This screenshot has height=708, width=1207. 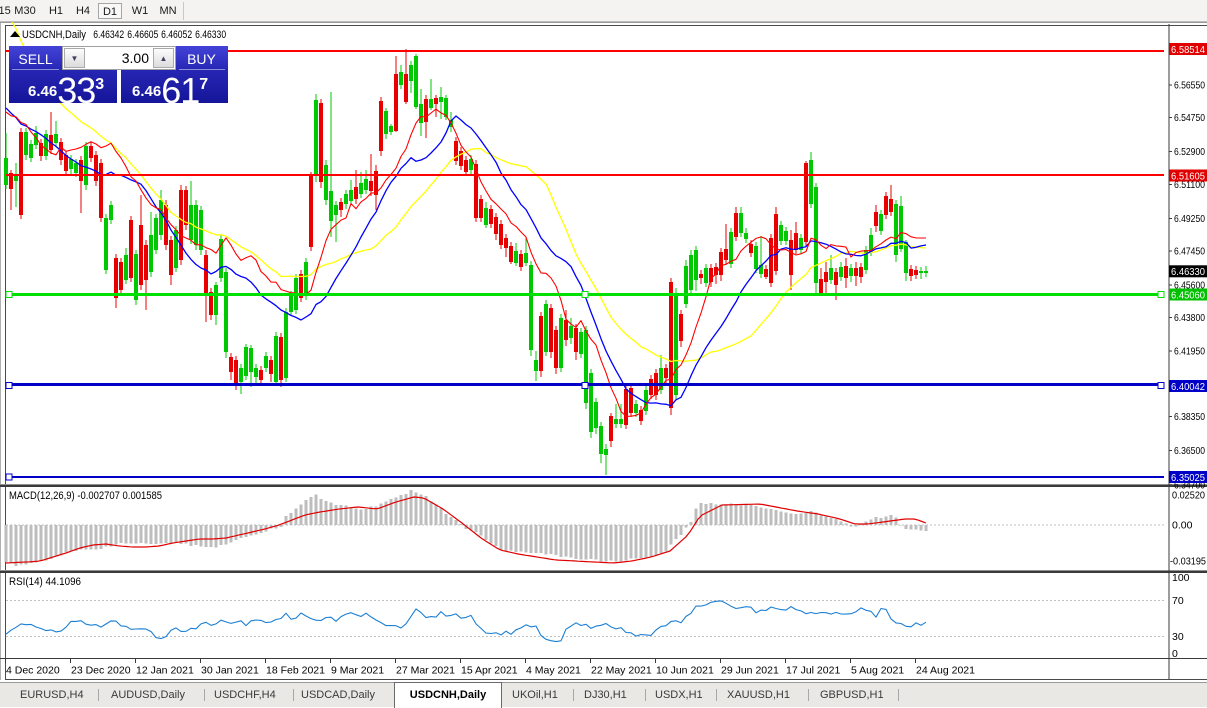 What do you see at coordinates (357, 671) in the screenshot?
I see `svg-text: 9 Mar 2021` at bounding box center [357, 671].